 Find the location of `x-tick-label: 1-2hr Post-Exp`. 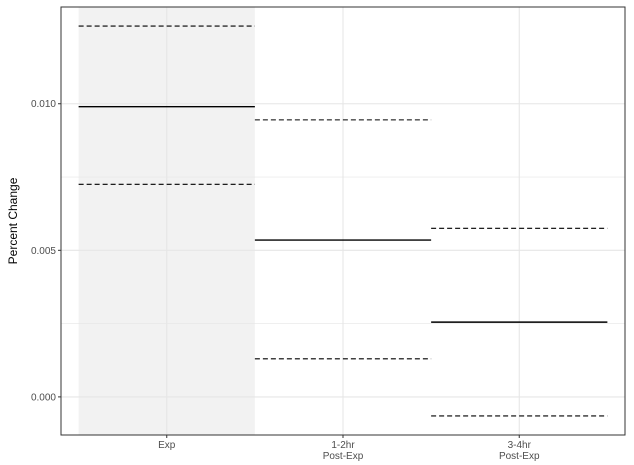

x-tick-label: 1-2hr Post-Exp is located at coordinates (343, 451).